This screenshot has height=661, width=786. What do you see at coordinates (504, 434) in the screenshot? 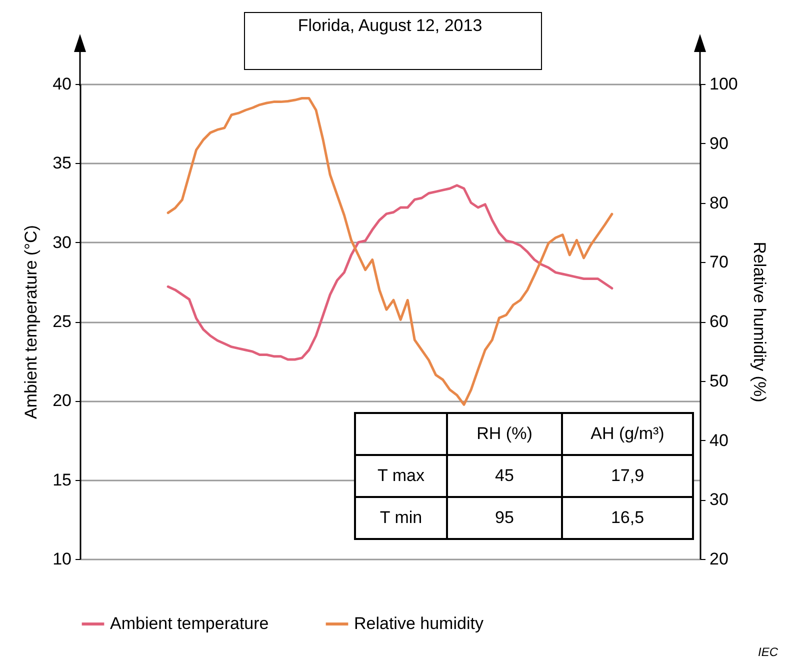
I see `annotation: RH (%)` at bounding box center [504, 434].